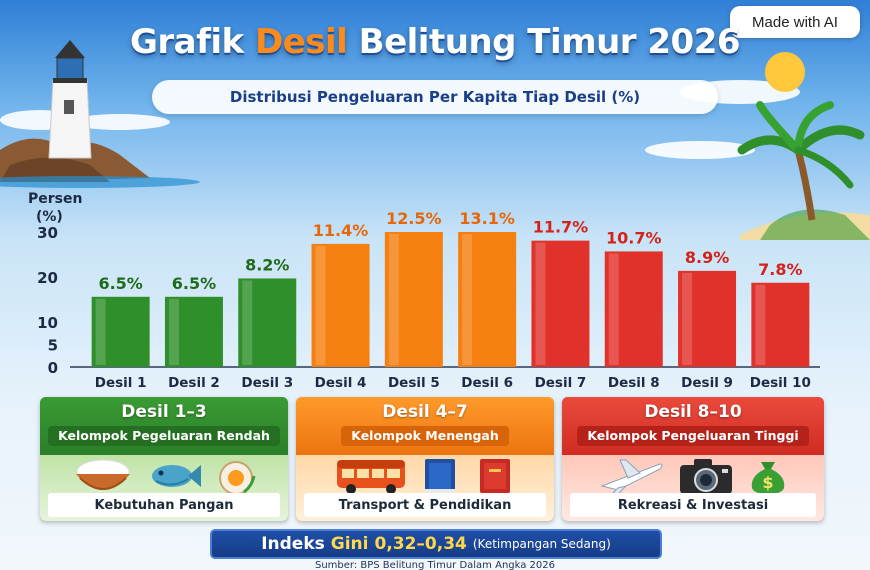 The image size is (870, 570). What do you see at coordinates (634, 237) in the screenshot?
I see `bar-value-label: 10.7%` at bounding box center [634, 237].